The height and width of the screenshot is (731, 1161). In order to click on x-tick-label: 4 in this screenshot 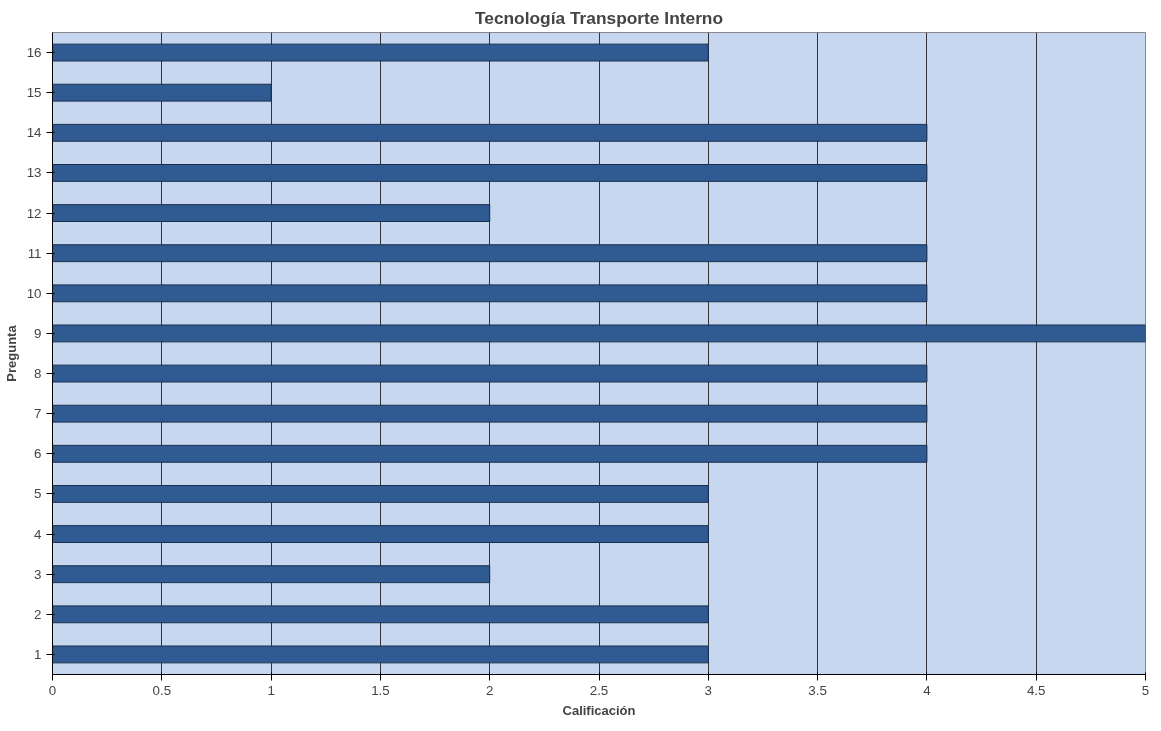, I will do `click(927, 690)`.